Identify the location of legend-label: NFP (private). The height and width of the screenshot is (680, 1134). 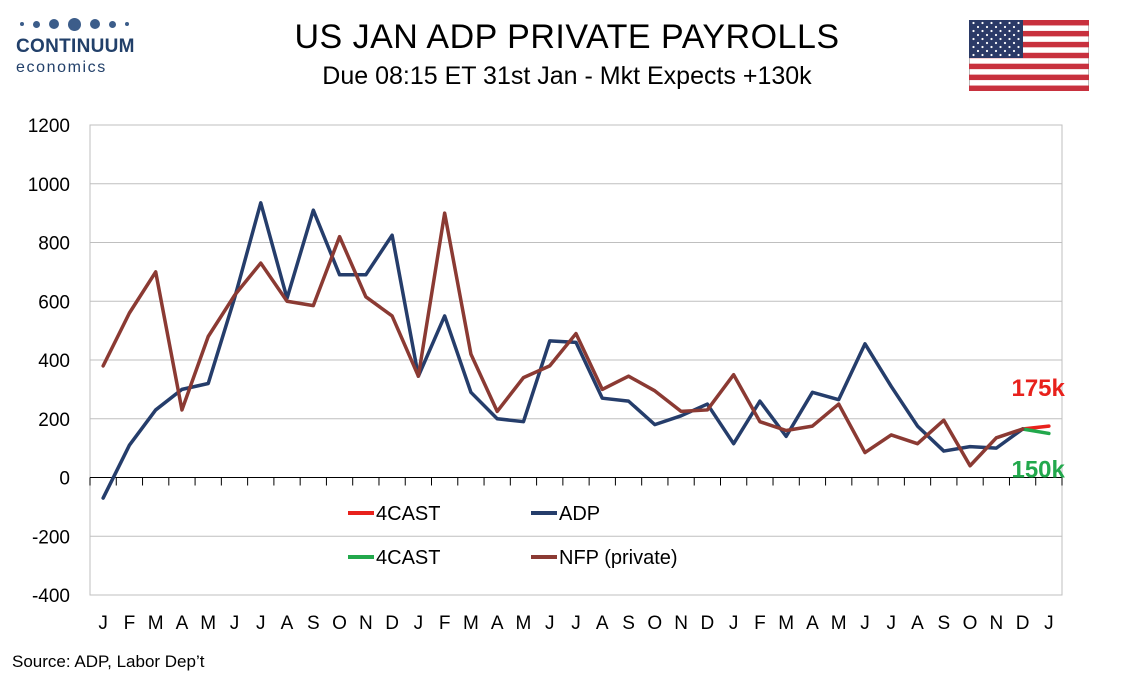
(618, 558).